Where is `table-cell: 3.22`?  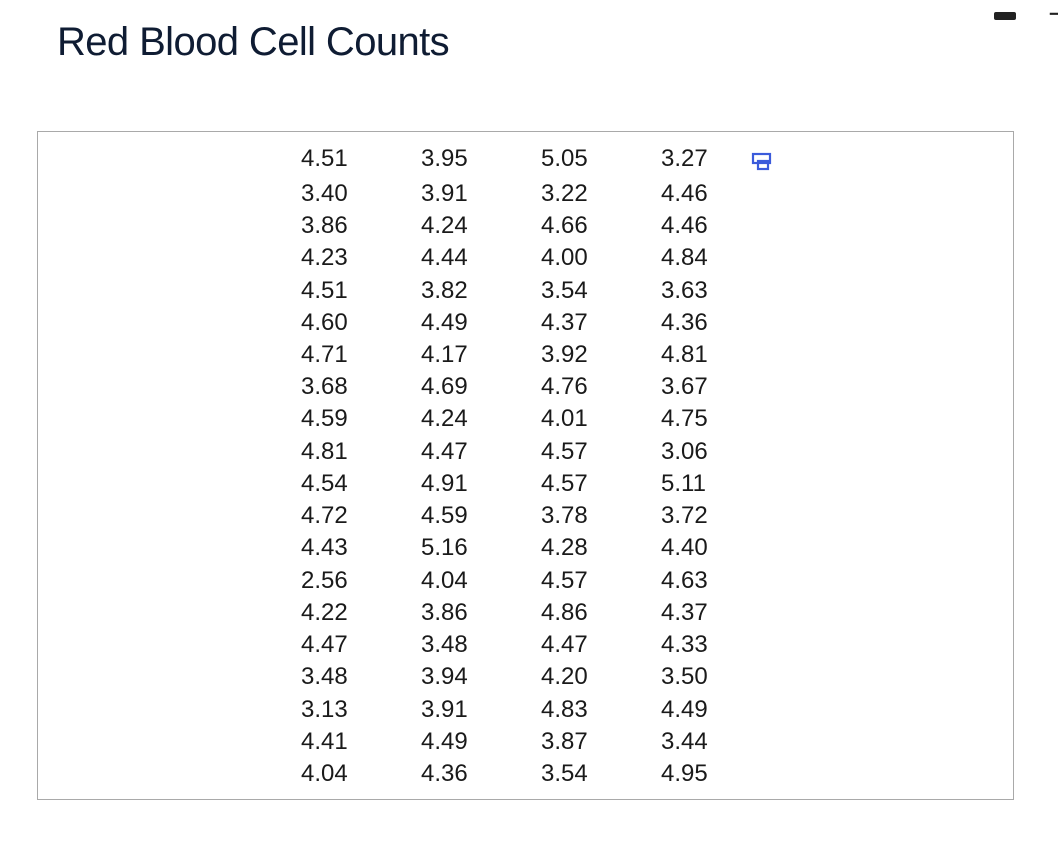
table-cell: 3.22 is located at coordinates (564, 193).